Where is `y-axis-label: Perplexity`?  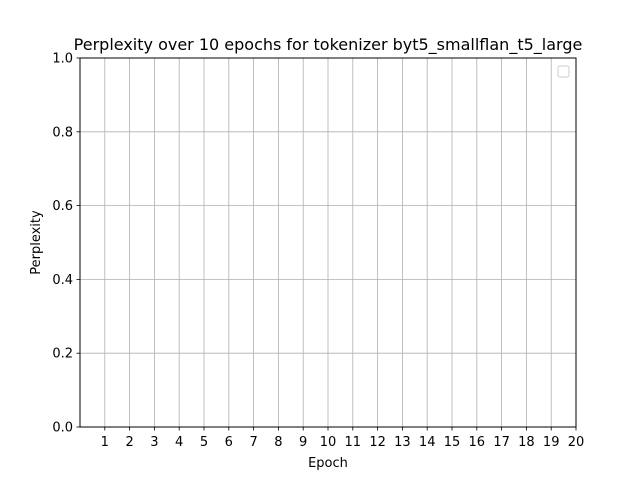
y-axis-label: Perplexity is located at coordinates (36, 242).